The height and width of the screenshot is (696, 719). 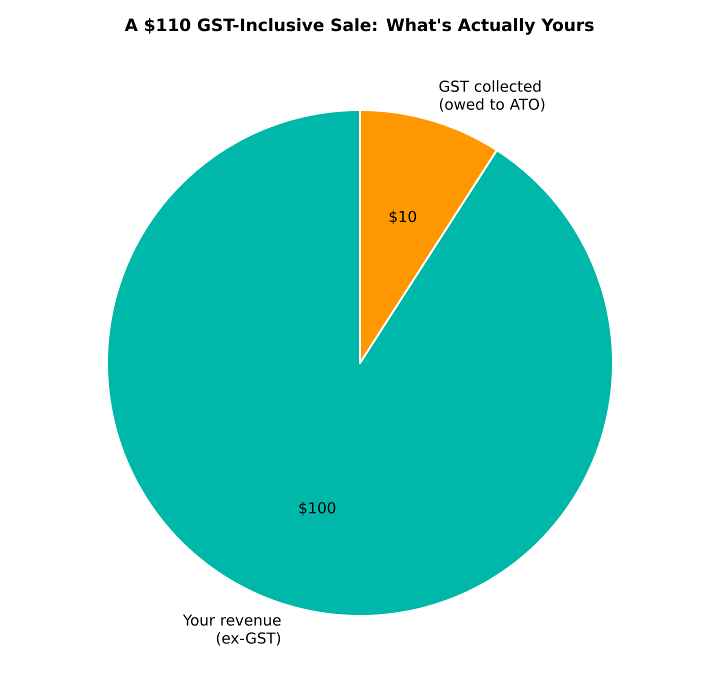 I want to click on data-label: $10, so click(x=403, y=217).